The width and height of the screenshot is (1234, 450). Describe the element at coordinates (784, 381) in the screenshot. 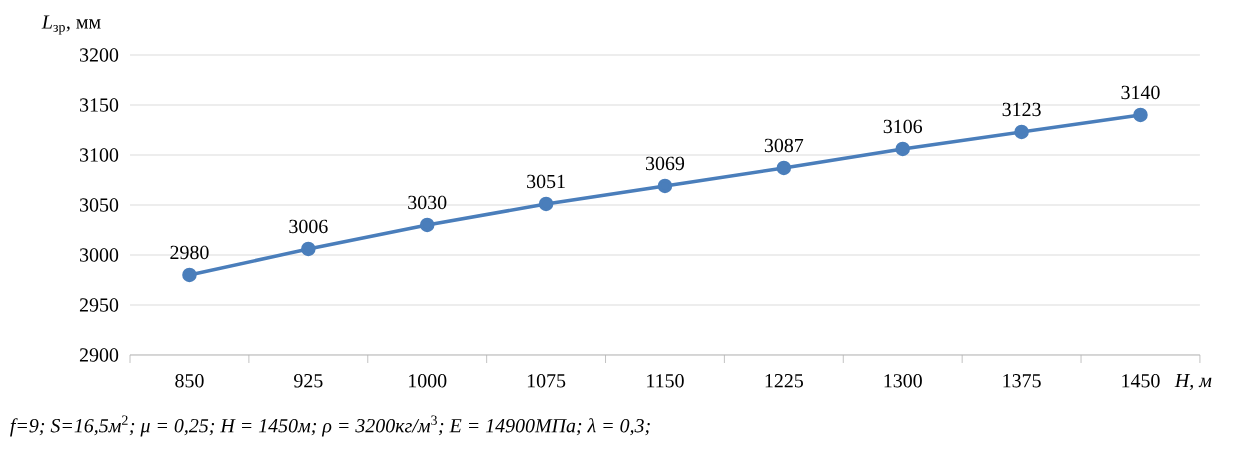

I see `x-tick-label: 1225` at that location.